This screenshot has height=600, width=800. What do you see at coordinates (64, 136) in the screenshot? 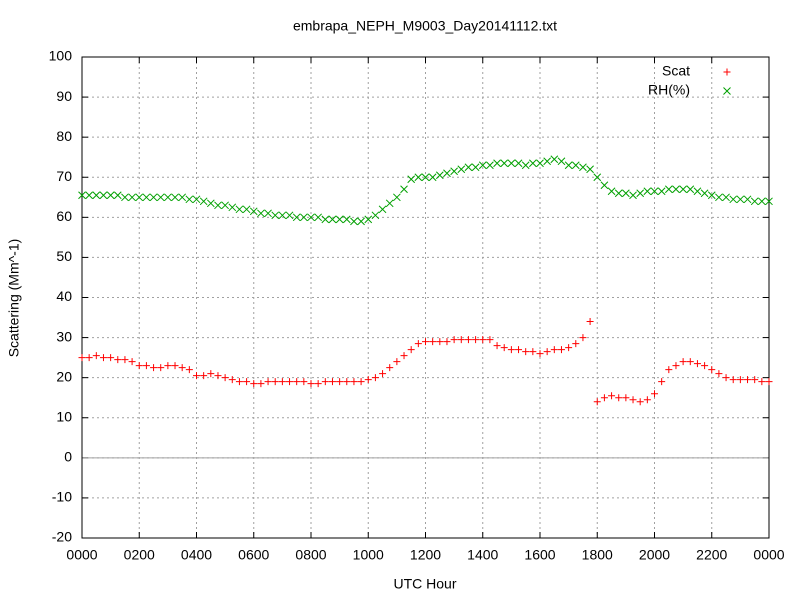
I see `y-tick-label: 80` at bounding box center [64, 136].